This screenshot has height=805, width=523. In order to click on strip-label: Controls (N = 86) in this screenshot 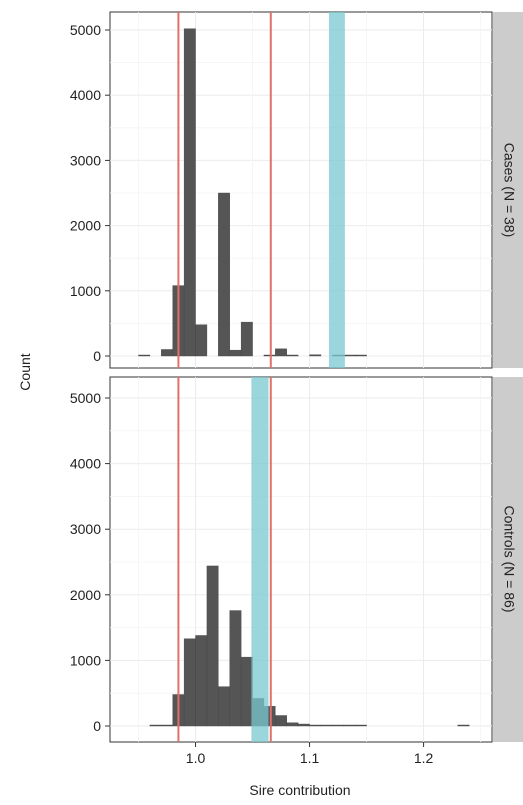, I will do `click(509, 559)`.